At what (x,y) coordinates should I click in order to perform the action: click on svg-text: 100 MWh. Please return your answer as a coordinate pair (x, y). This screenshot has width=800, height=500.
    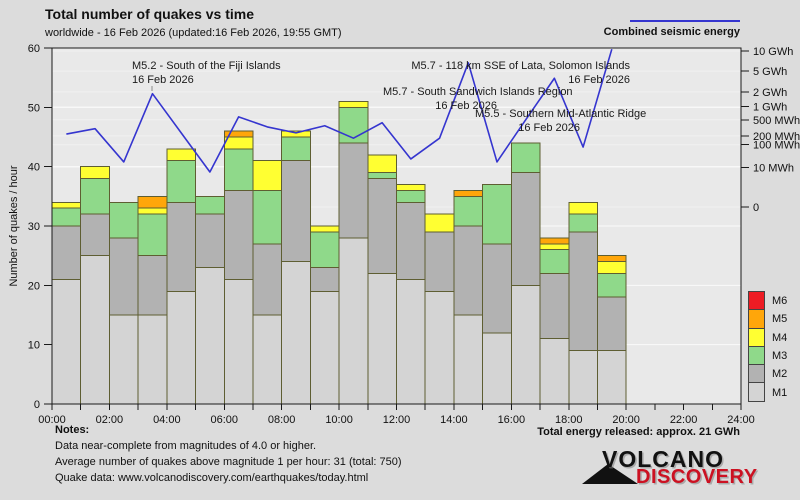
    Looking at the image, I should click on (776, 146).